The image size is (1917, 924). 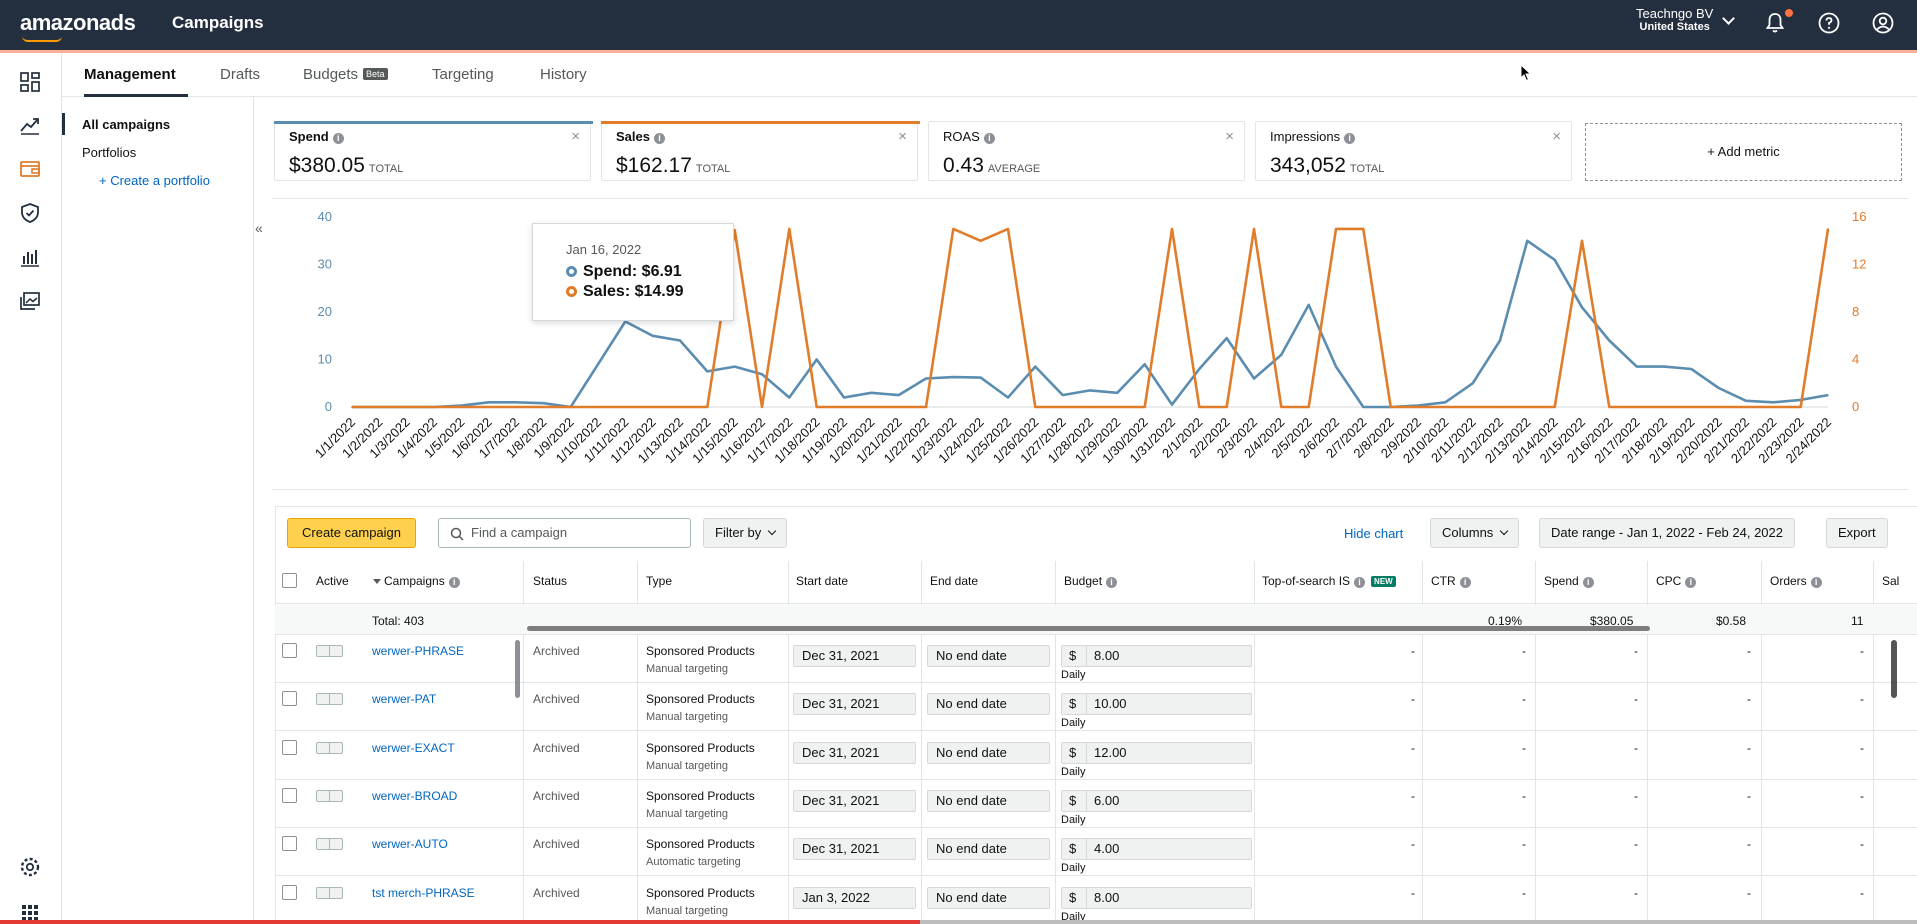 I want to click on settings-icon, so click(x=30, y=867).